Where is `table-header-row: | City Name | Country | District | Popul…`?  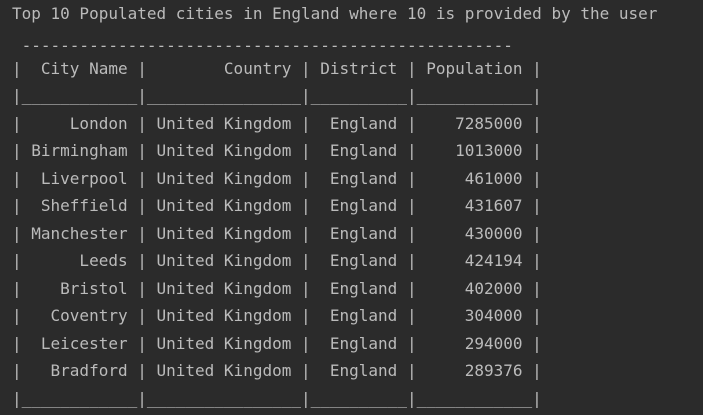
table-header-row: | City Name | Country | District | Popul… is located at coordinates (277, 68).